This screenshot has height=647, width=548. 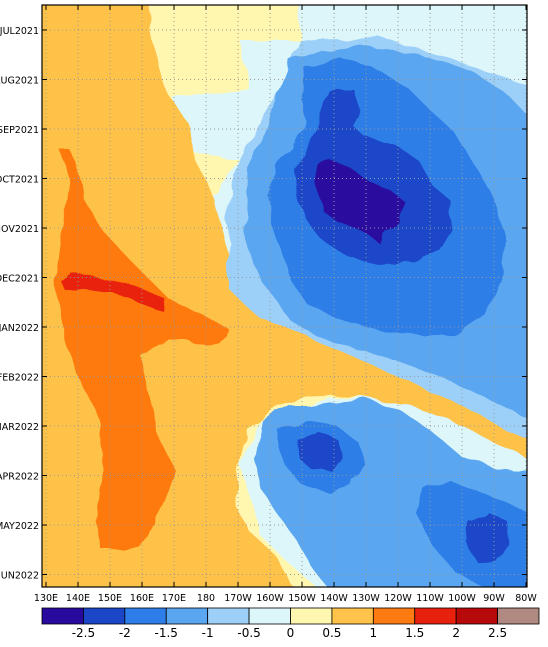 What do you see at coordinates (206, 598) in the screenshot?
I see `x-tick-label: 180` at bounding box center [206, 598].